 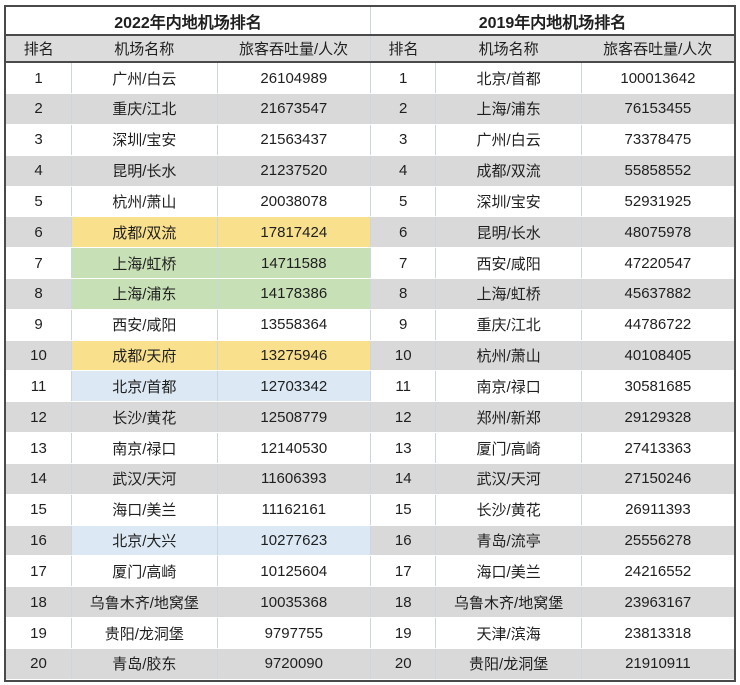 What do you see at coordinates (403, 171) in the screenshot?
I see `rank-cell: 4` at bounding box center [403, 171].